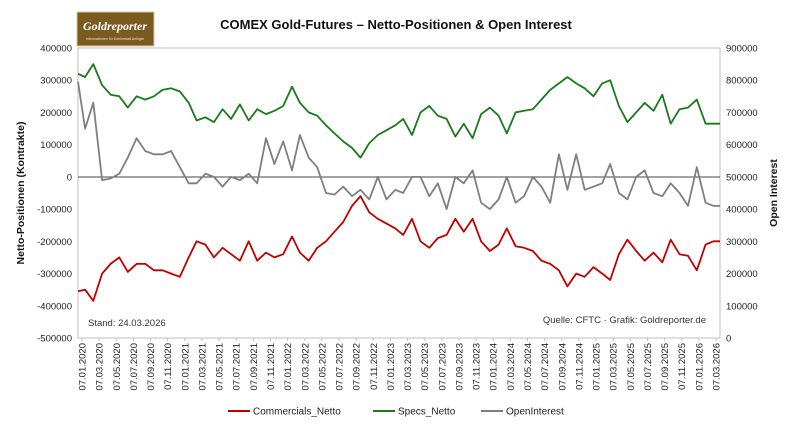 The width and height of the screenshot is (791, 426). Describe the element at coordinates (665, 367) in the screenshot. I see `x-tick-label: 07.09.2025` at that location.